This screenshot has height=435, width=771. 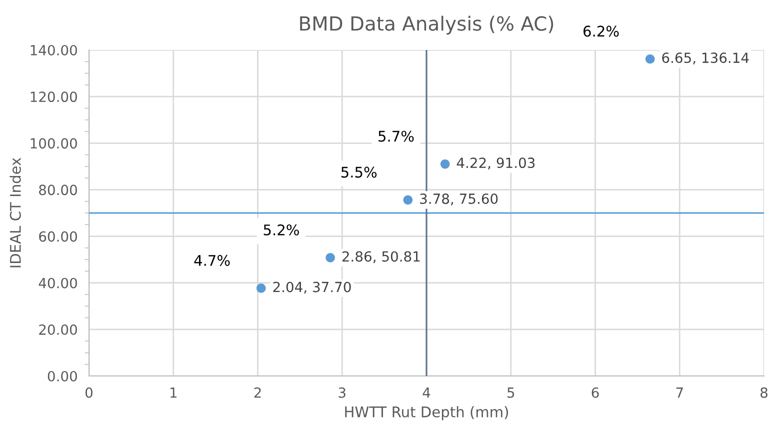 What do you see at coordinates (495, 164) in the screenshot?
I see `data-label: 4.22, 91.03` at bounding box center [495, 164].